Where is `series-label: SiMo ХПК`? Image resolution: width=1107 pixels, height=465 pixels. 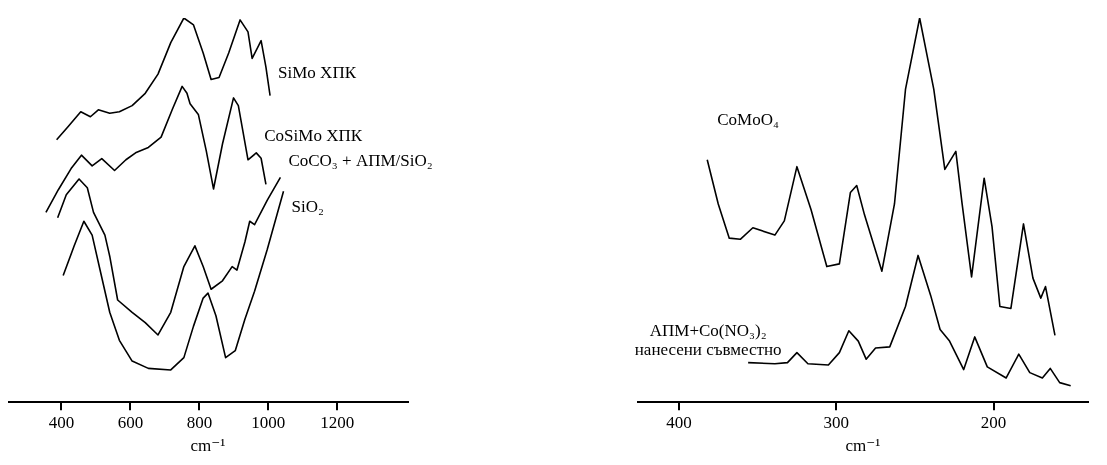 series-label: SiMo ХПК is located at coordinates (317, 73).